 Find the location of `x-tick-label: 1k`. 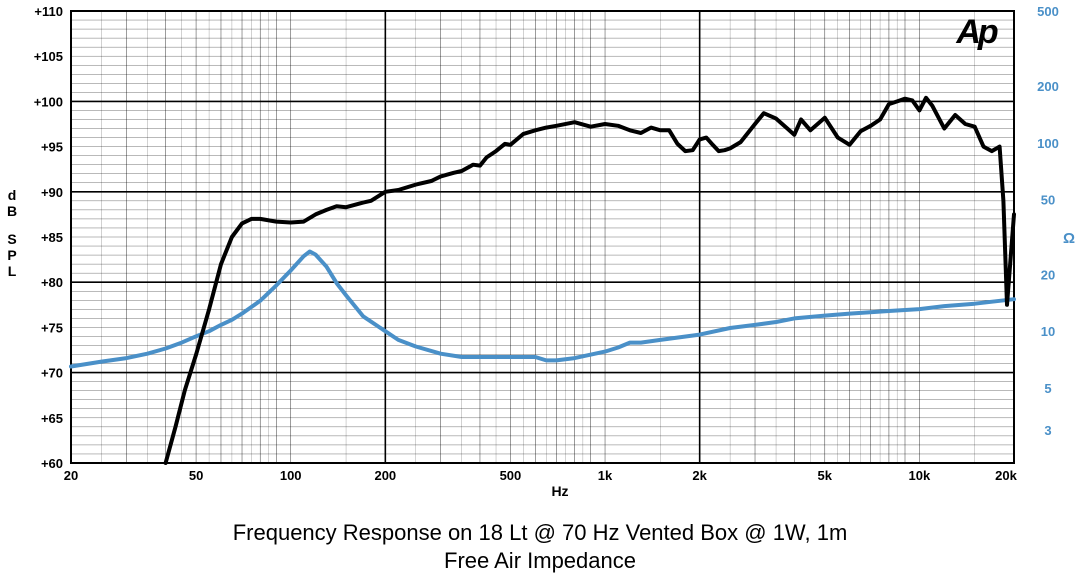

x-tick-label: 1k is located at coordinates (605, 475).